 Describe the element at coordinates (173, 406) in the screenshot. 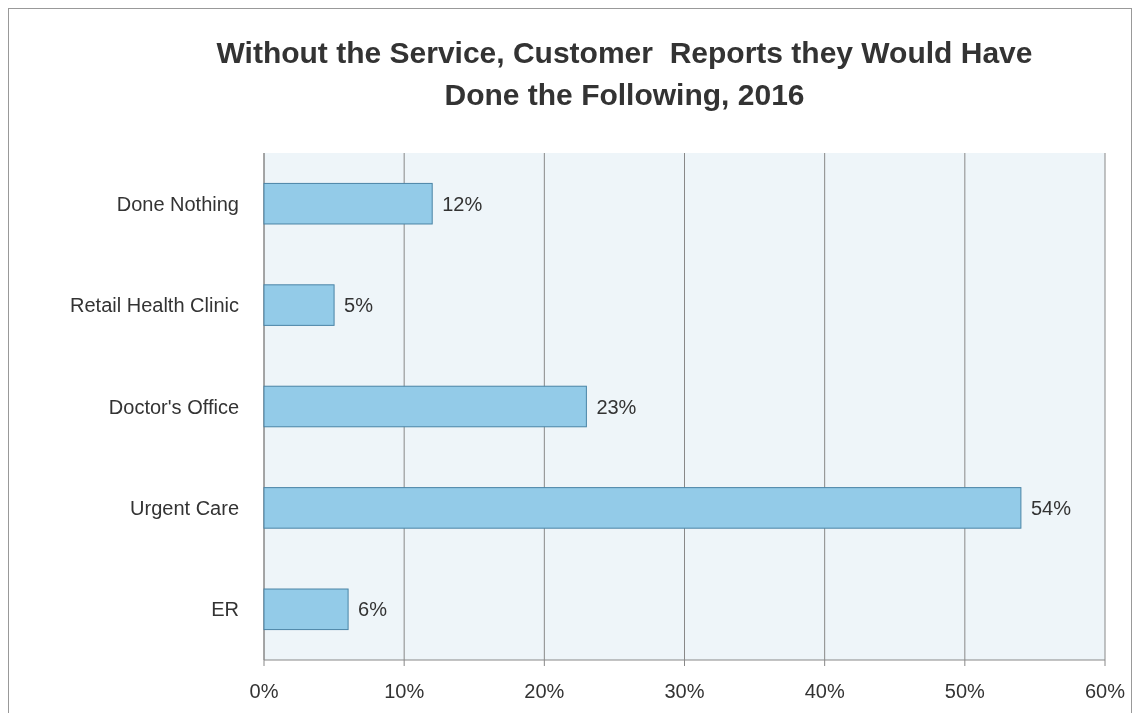

I see `y-tick-label: Doctor's Office` at that location.